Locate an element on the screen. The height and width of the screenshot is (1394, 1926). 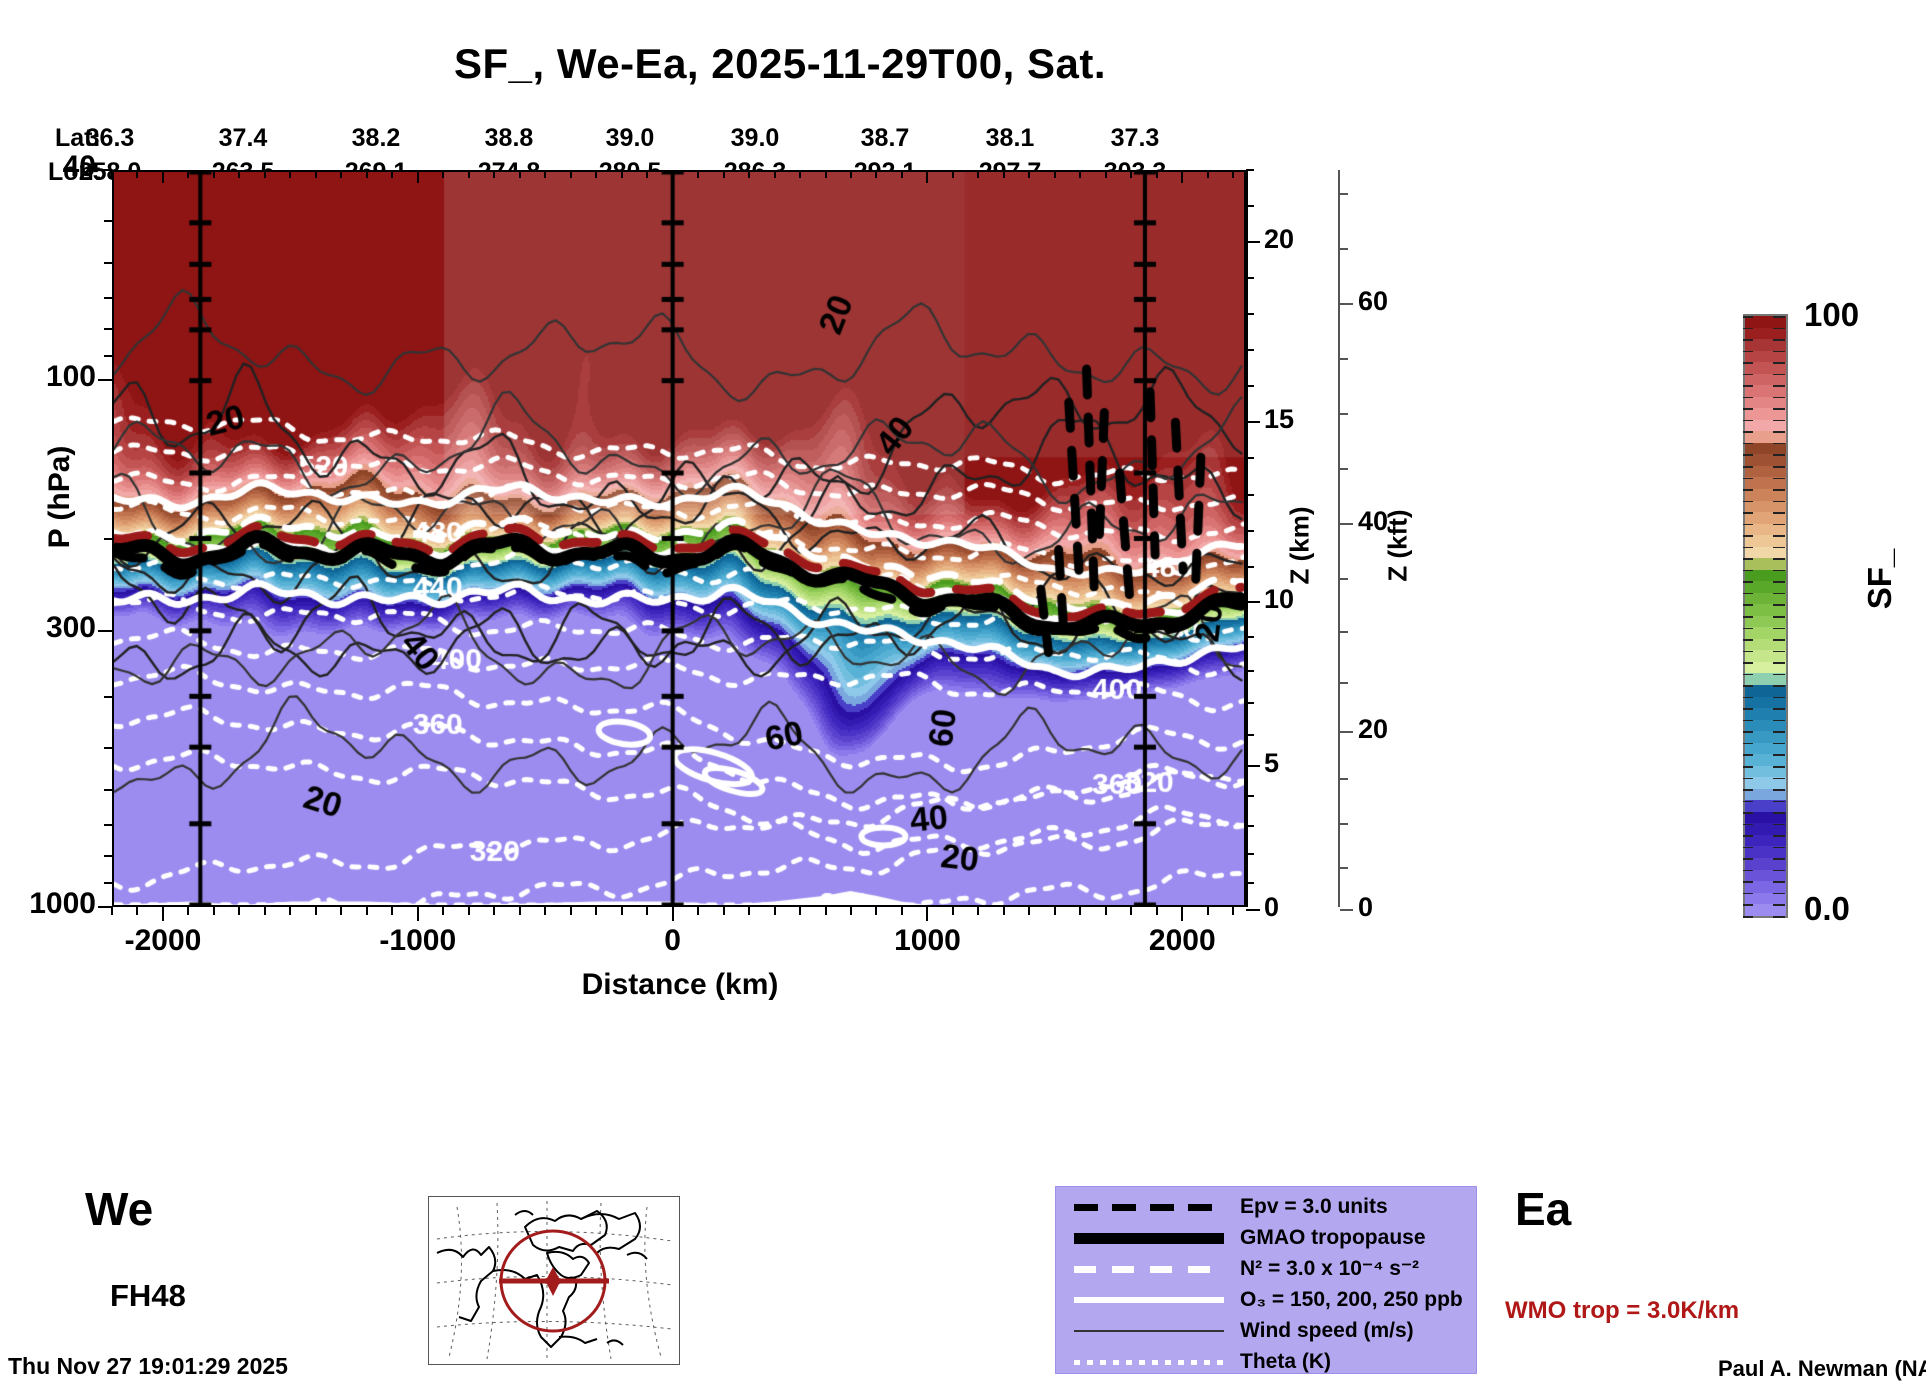
legend-label: Theta (K) is located at coordinates (1285, 1361).